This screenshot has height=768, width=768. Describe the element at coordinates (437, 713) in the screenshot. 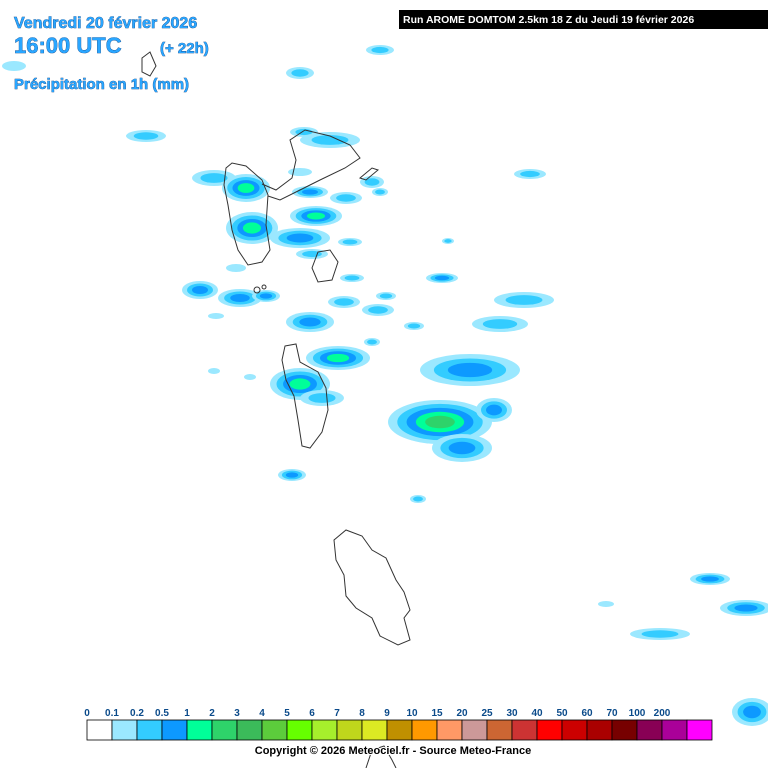

I see `legend-label: 15` at that location.